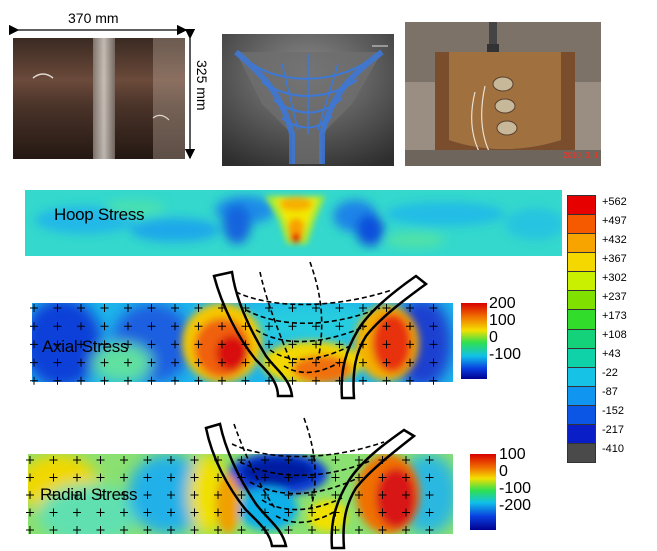  I want to click on radial-measurement-grid, so click(230, 495).